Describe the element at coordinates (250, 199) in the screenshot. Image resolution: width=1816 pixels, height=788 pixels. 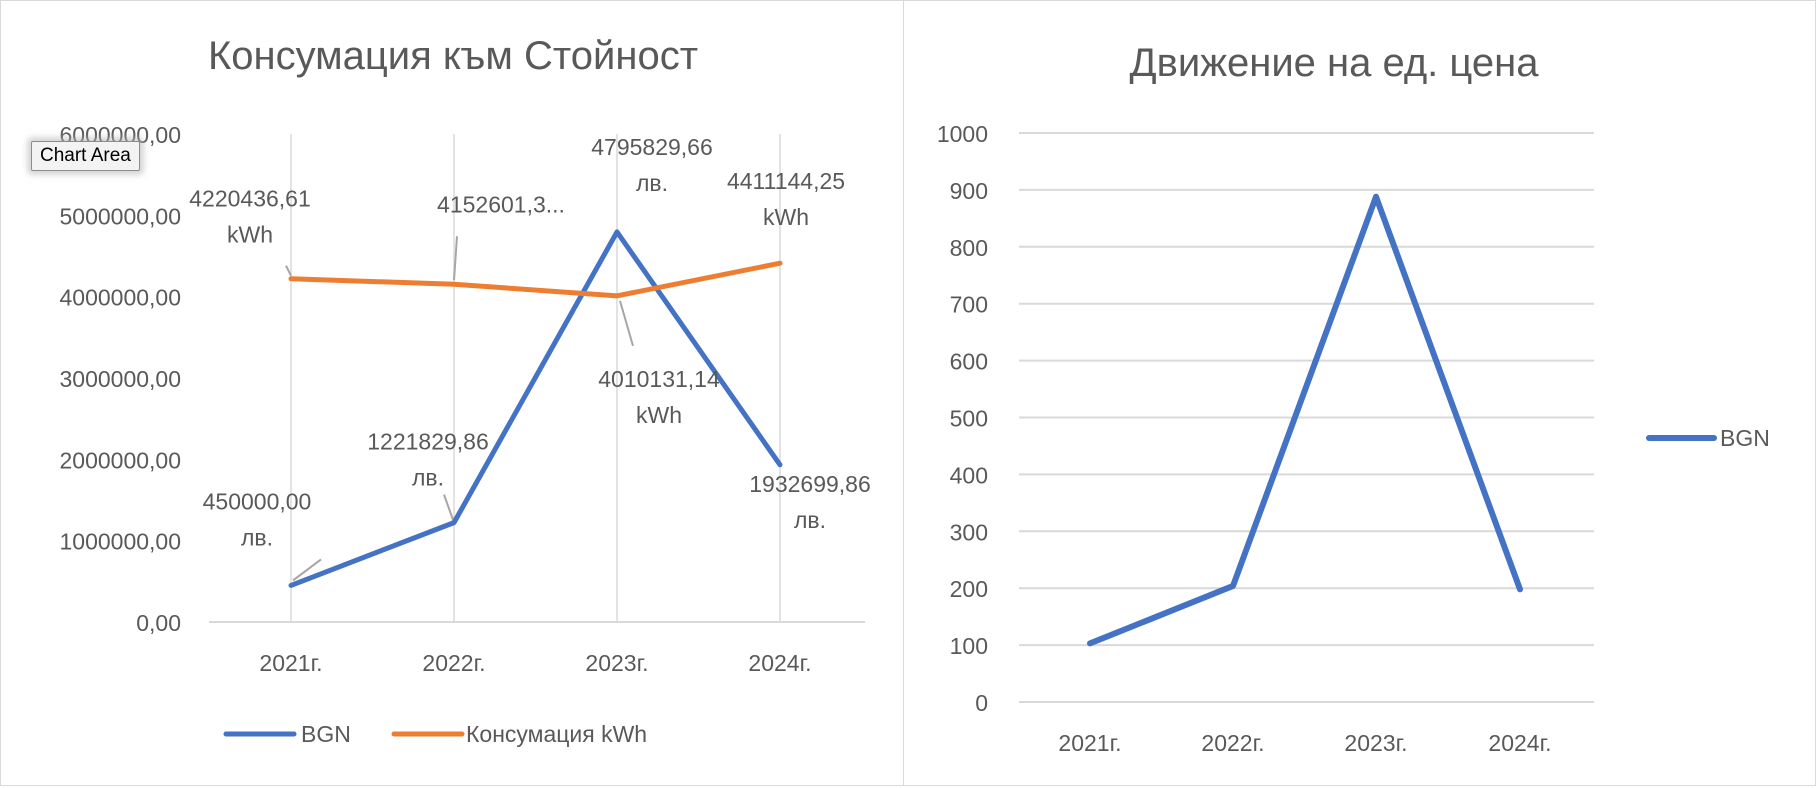
I see `data-label-line: 4220436,61` at that location.